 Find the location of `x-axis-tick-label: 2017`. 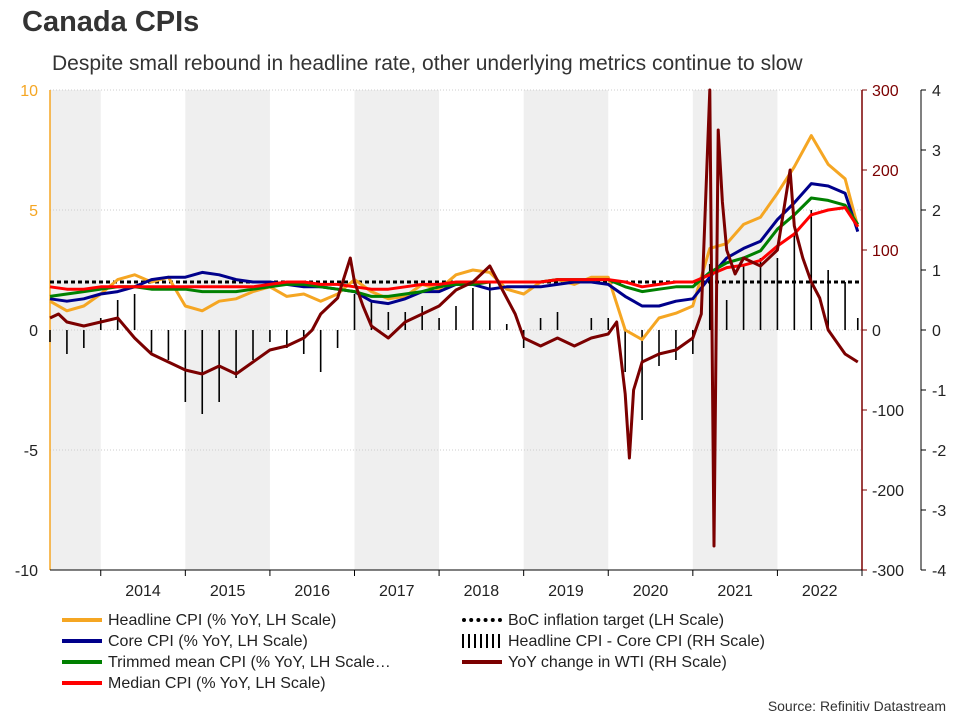

x-axis-tick-label: 2017 is located at coordinates (397, 591).